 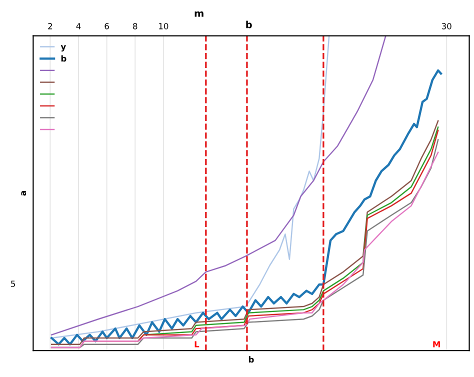 What do you see at coordinates (436, 344) in the screenshot?
I see `annotation: M` at bounding box center [436, 344].